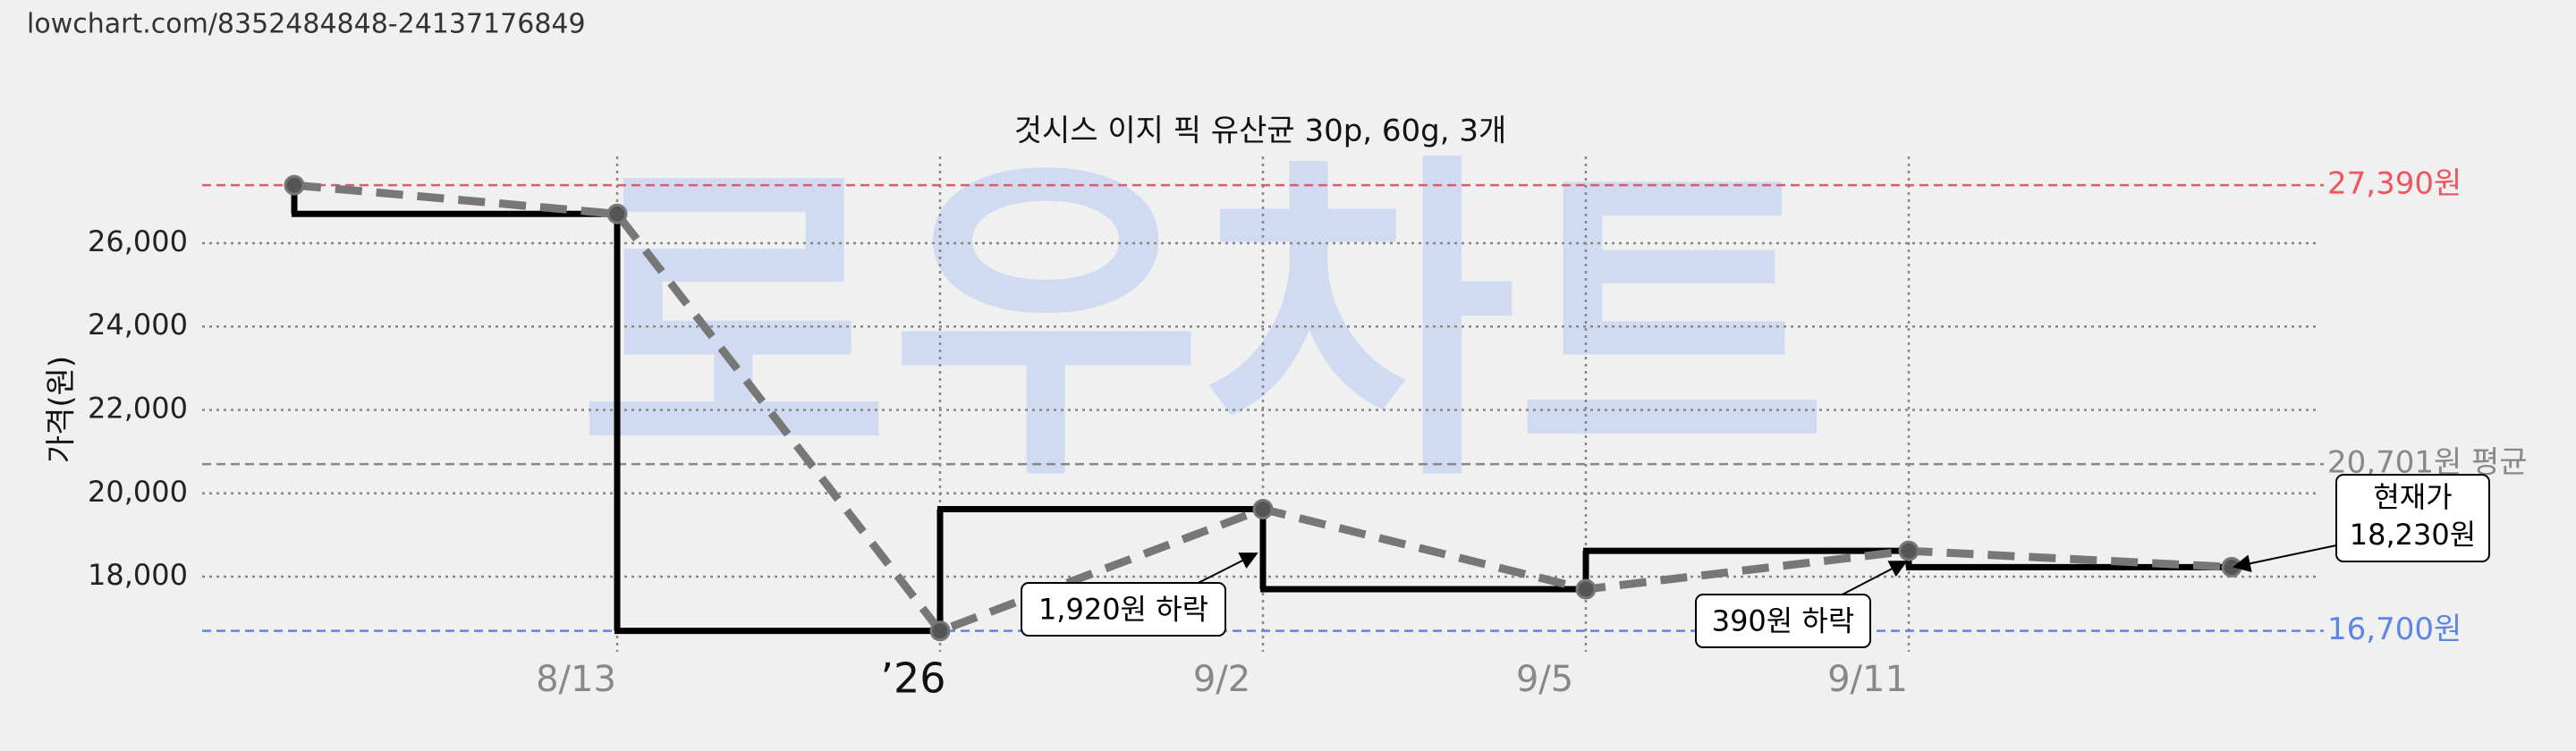 The width and height of the screenshot is (2576, 751). What do you see at coordinates (62, 409) in the screenshot?
I see `y-axis-label: 가격(원)` at bounding box center [62, 409].